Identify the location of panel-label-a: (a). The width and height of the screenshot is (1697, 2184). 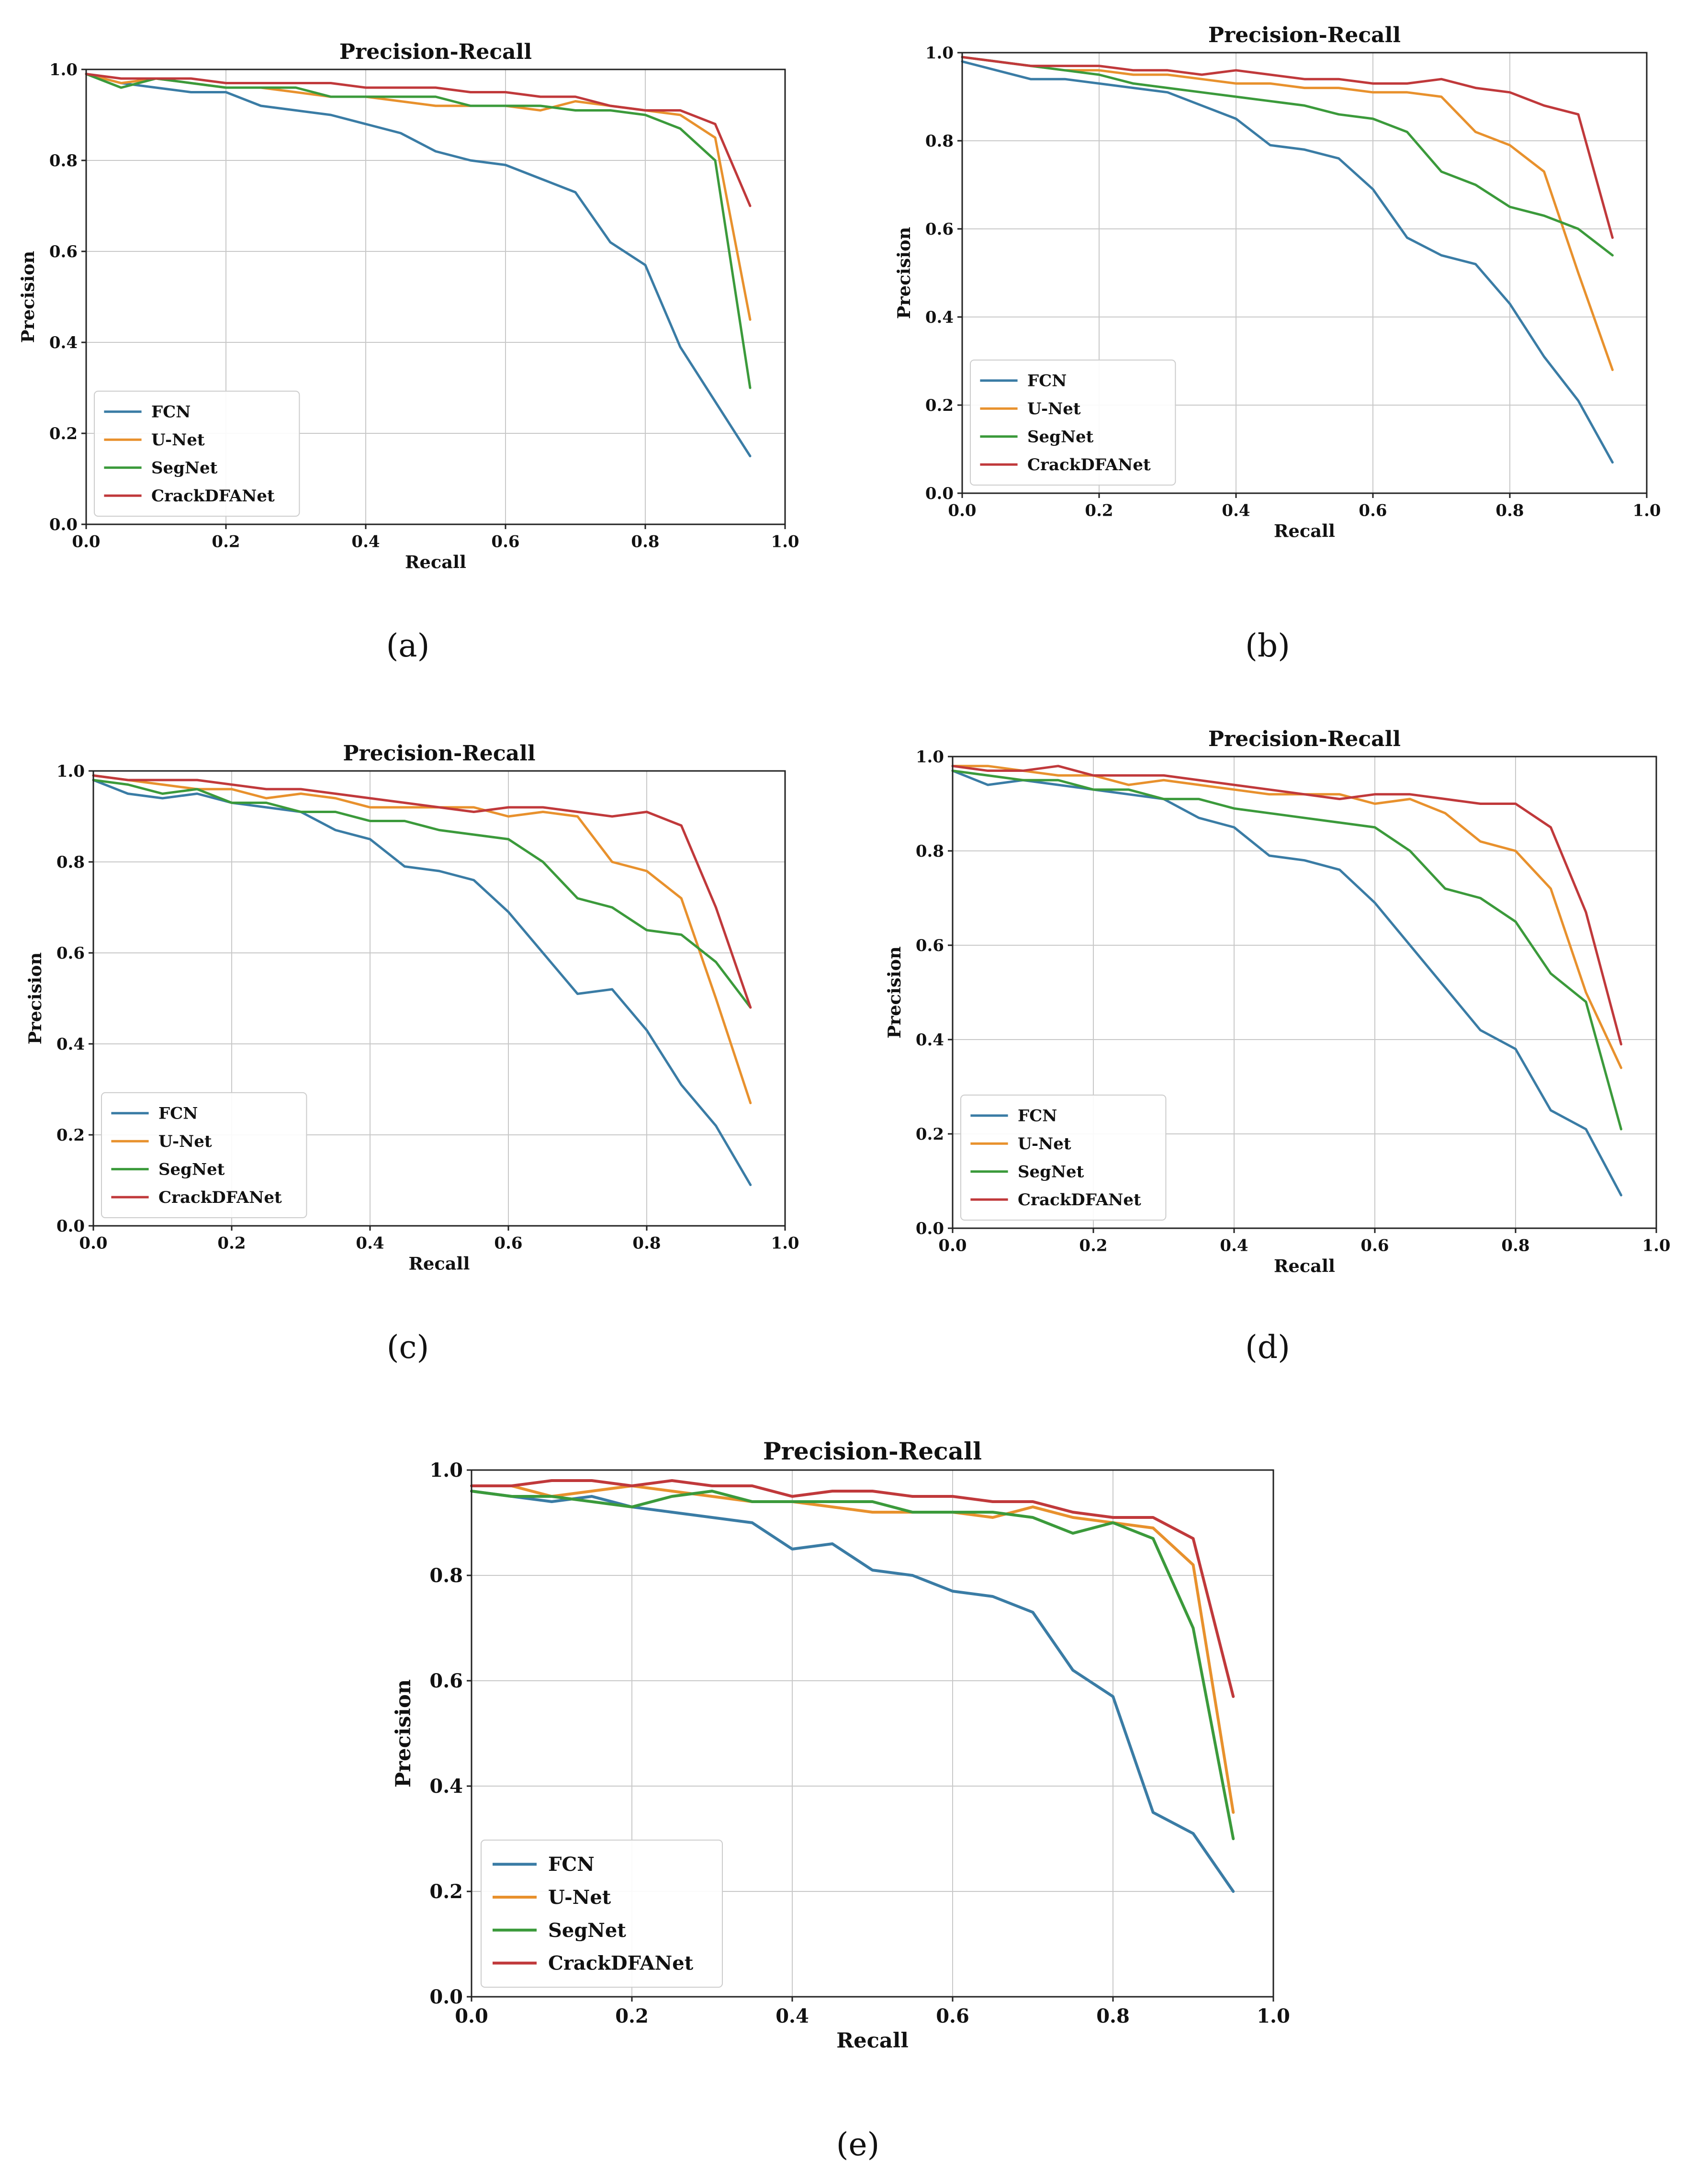
(408, 645).